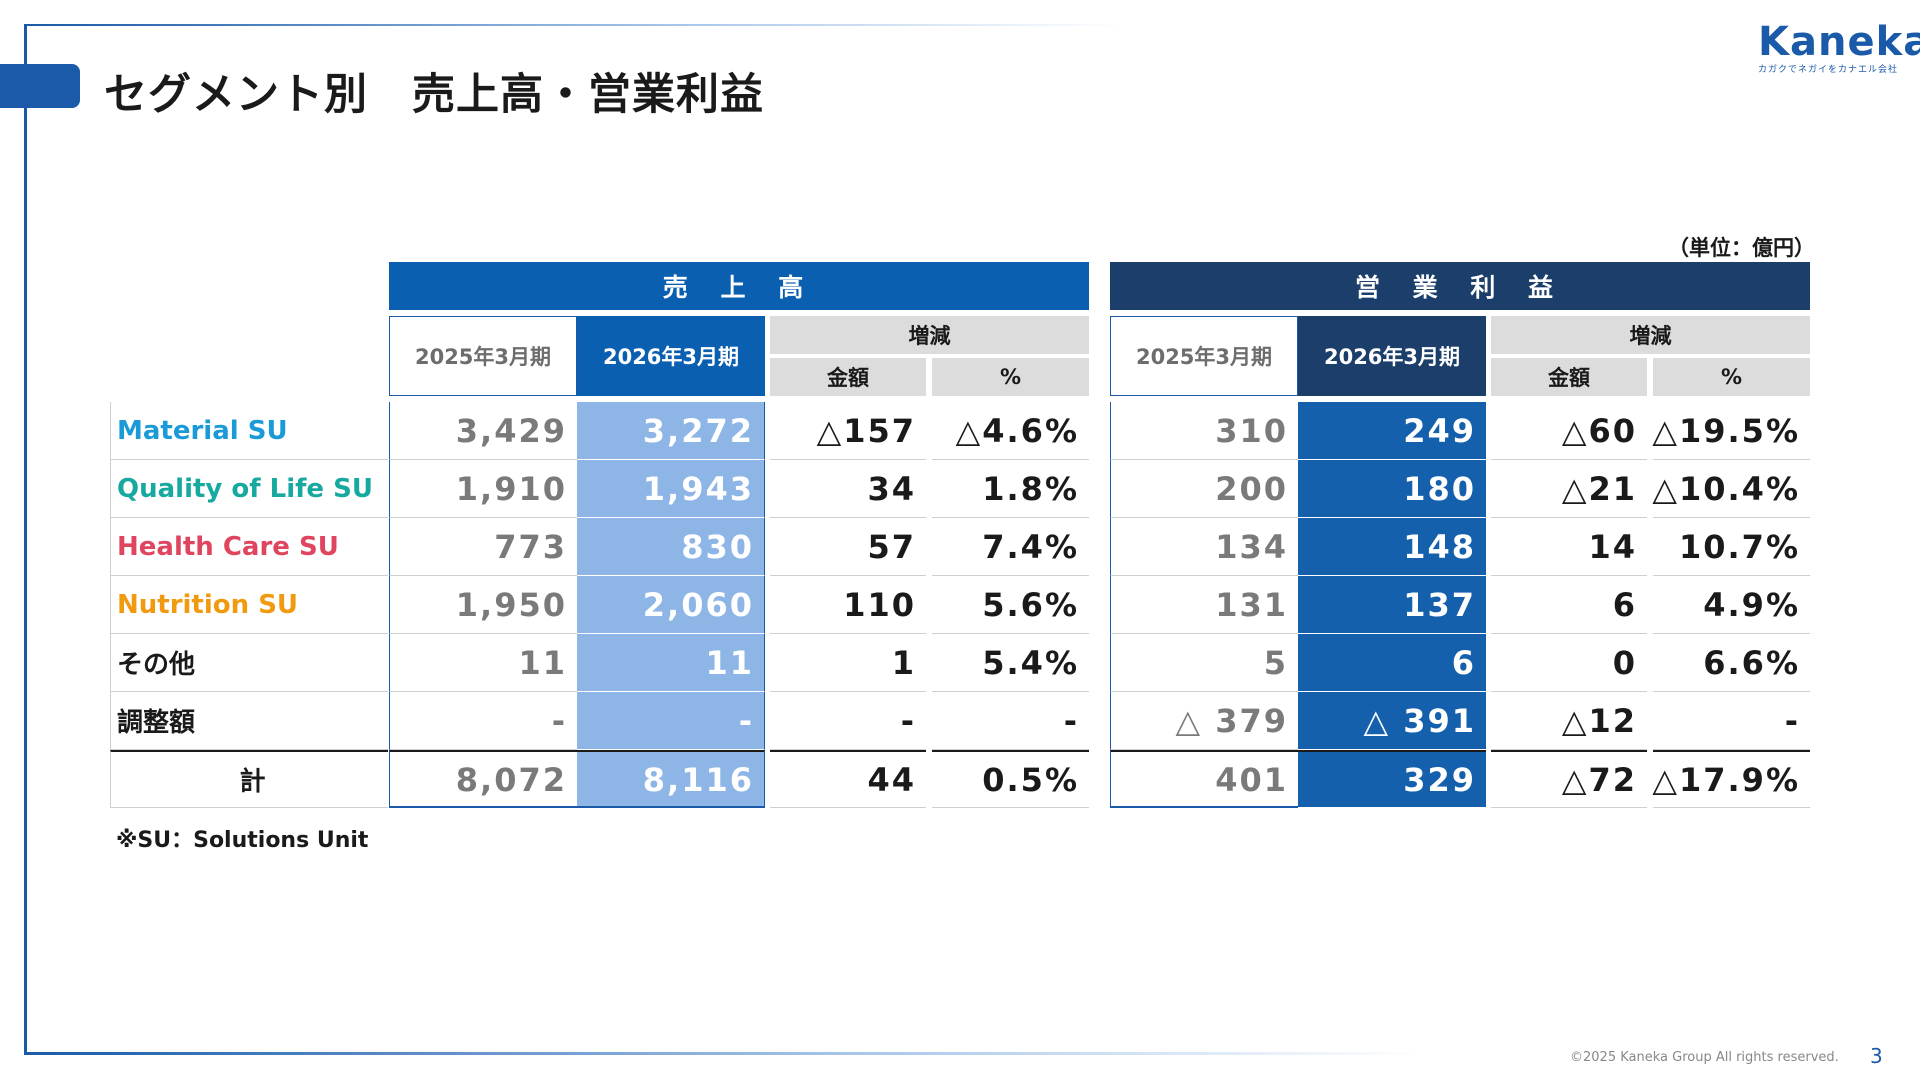 Image resolution: width=1920 pixels, height=1080 pixels. Describe the element at coordinates (1731, 721) in the screenshot. I see `op-change-pct: -` at that location.